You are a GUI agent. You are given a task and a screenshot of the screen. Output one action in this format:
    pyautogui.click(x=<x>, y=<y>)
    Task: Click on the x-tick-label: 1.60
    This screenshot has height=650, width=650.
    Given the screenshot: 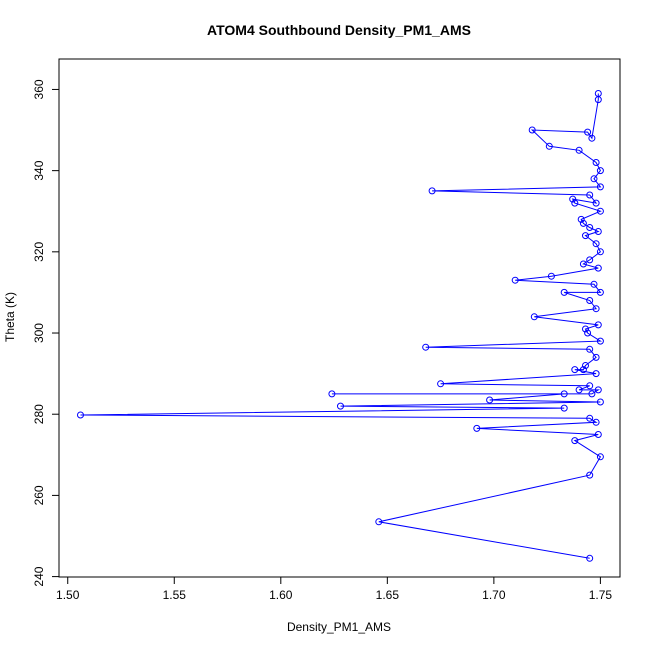 What is the action you would take?
    pyautogui.click(x=281, y=595)
    